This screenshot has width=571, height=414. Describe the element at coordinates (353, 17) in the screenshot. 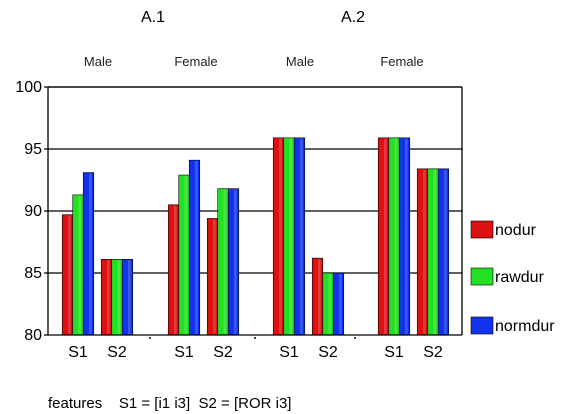

I see `super-group-label: A.2` at that location.